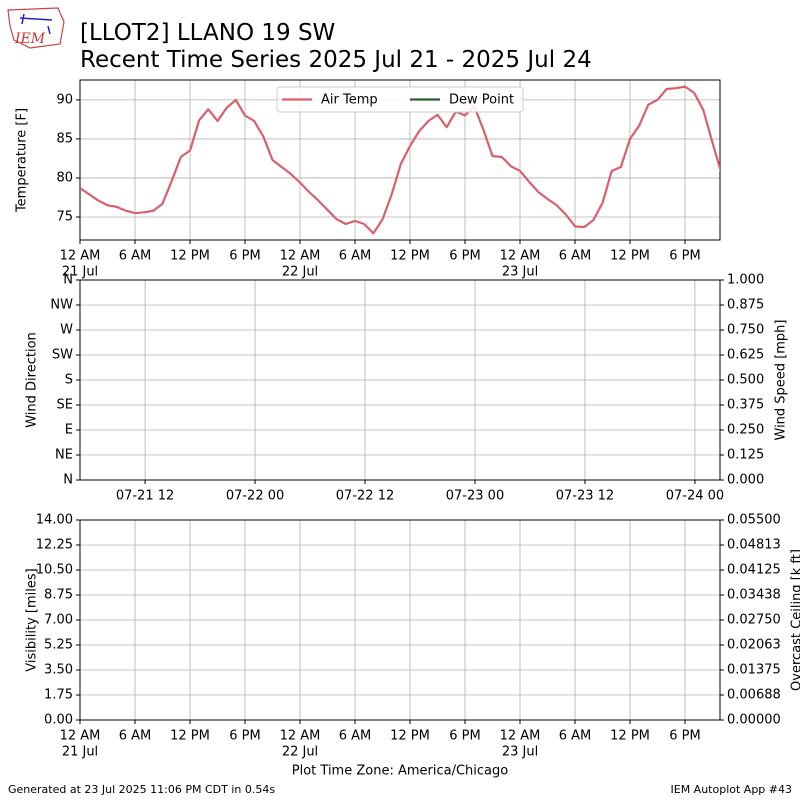  I want to click on x-axis-label: Plot Time Zone: America/Chicago, so click(400, 771).